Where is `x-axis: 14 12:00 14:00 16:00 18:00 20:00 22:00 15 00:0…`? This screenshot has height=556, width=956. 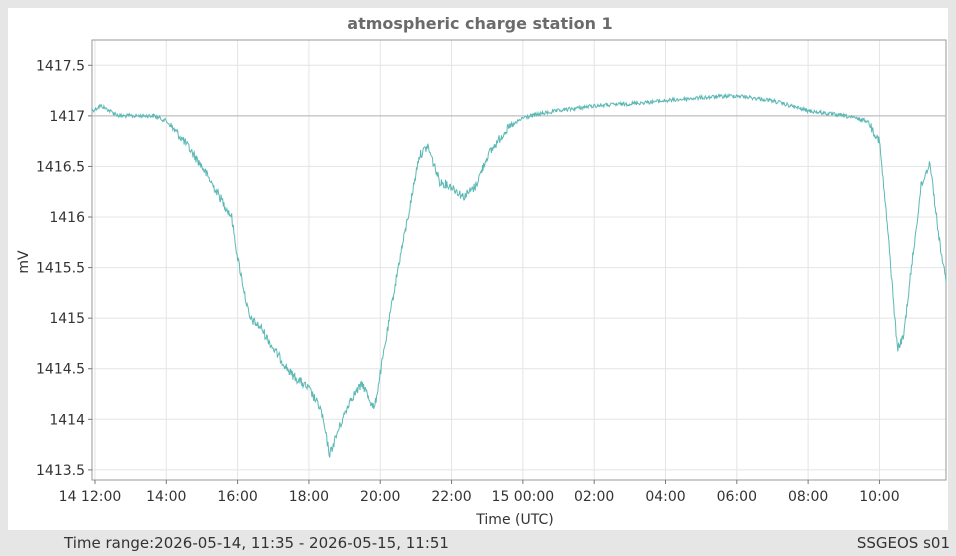 x-axis: 14 12:00 14:00 16:00 18:00 20:00 22:00 15 00:0… is located at coordinates (479, 492).